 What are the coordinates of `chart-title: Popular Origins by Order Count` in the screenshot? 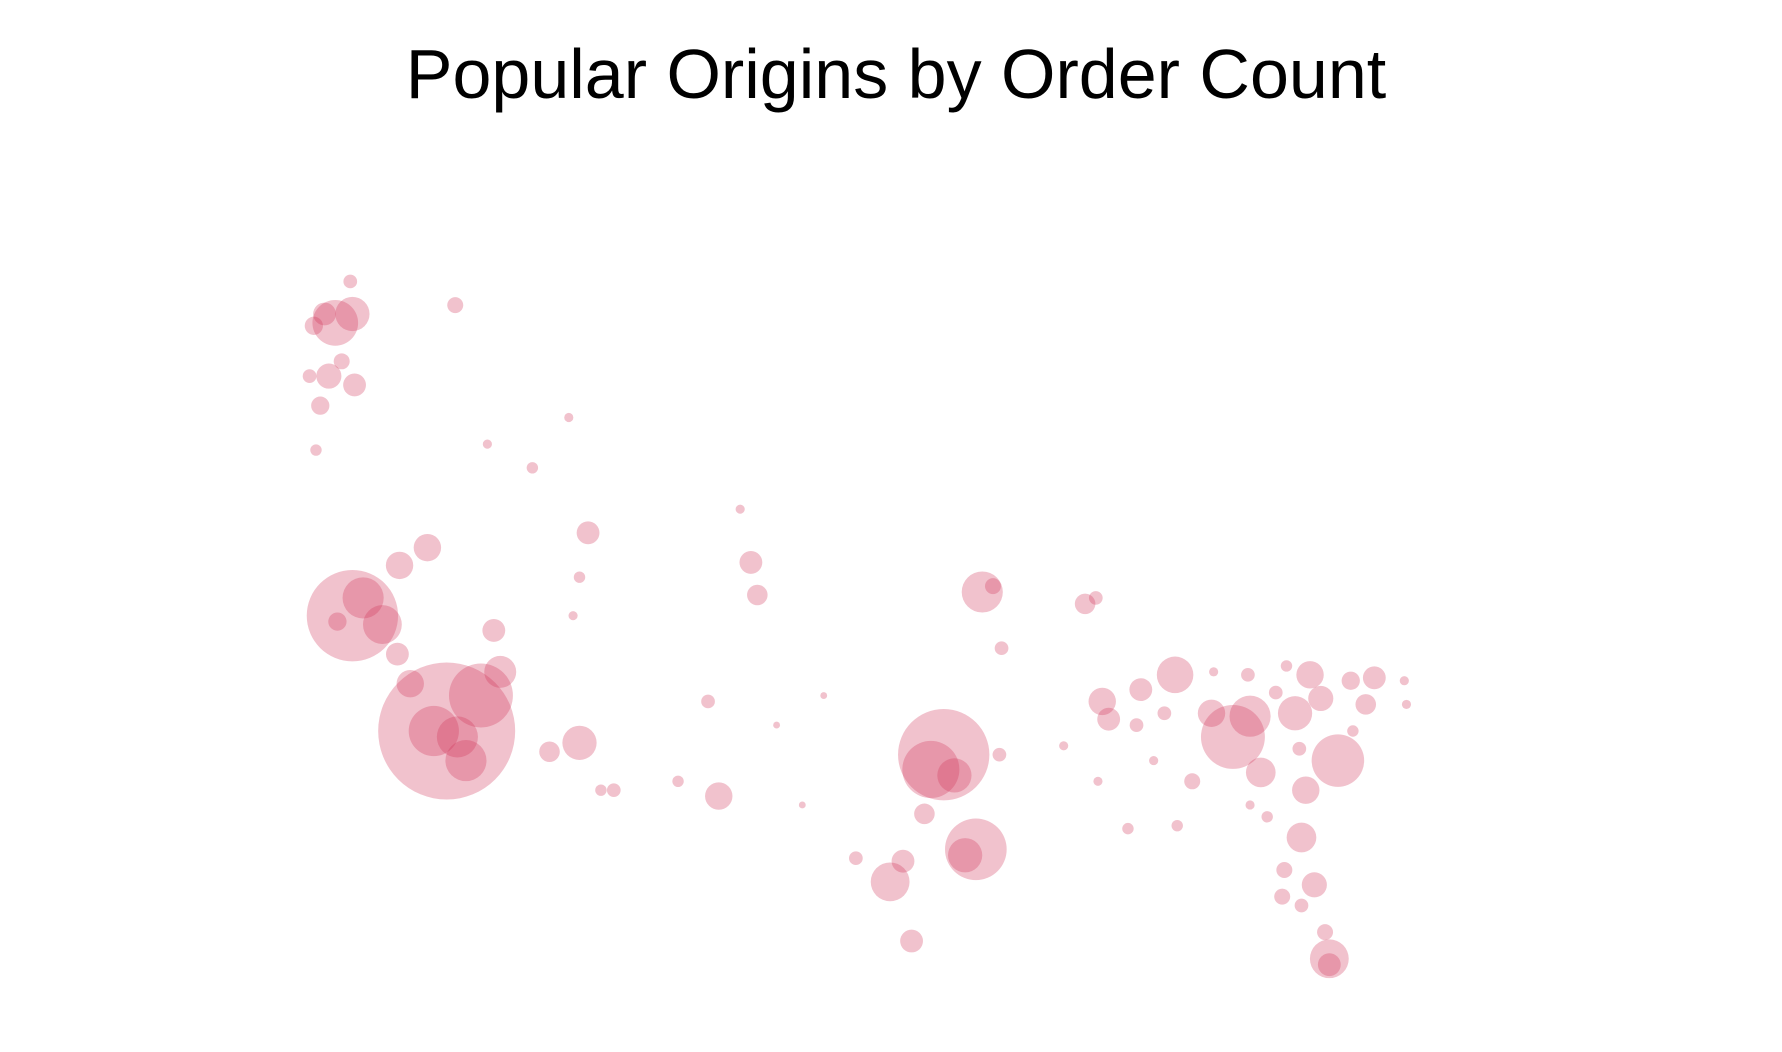 It's located at (896, 74).